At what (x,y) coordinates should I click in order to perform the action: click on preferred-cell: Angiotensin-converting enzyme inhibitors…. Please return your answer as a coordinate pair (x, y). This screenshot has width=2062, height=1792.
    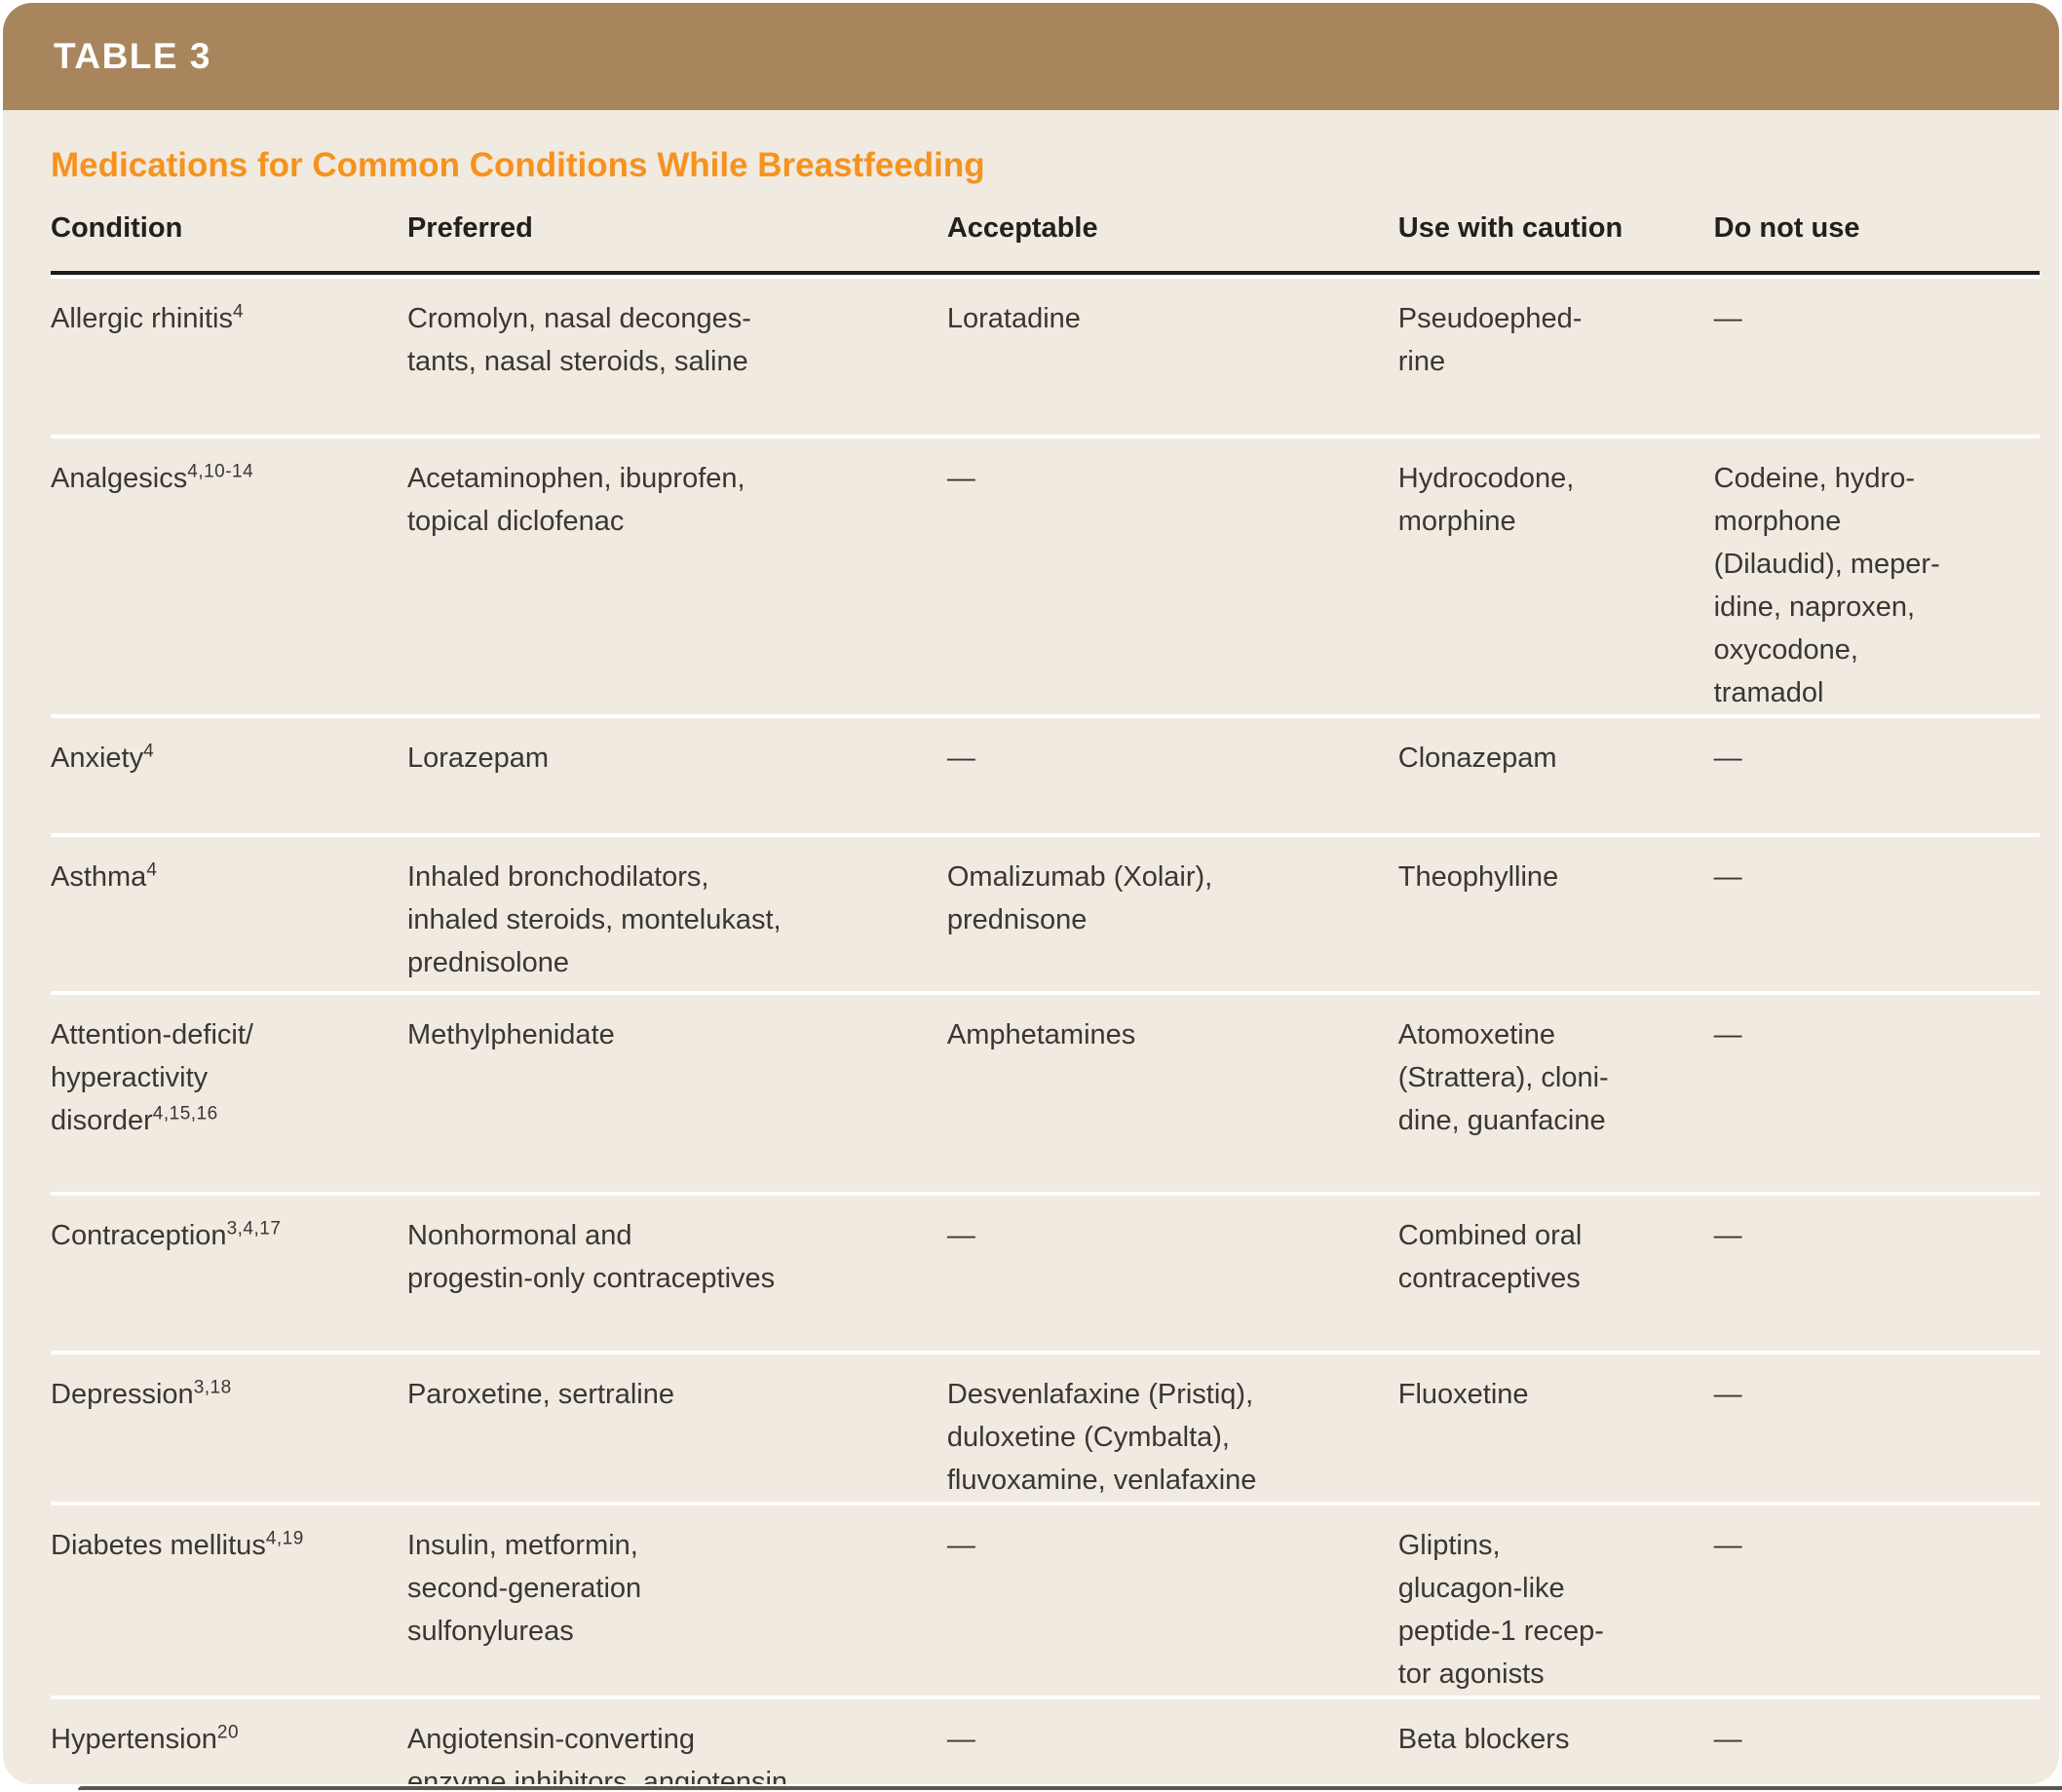
    Looking at the image, I should click on (597, 1754).